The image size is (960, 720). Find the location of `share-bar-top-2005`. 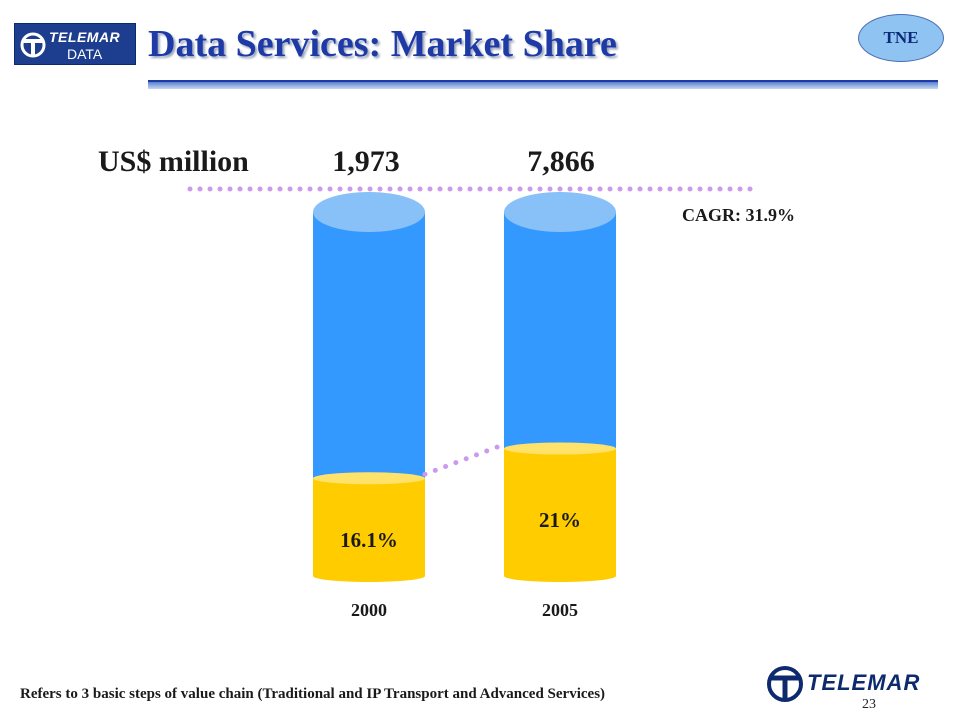

share-bar-top-2005 is located at coordinates (560, 448).